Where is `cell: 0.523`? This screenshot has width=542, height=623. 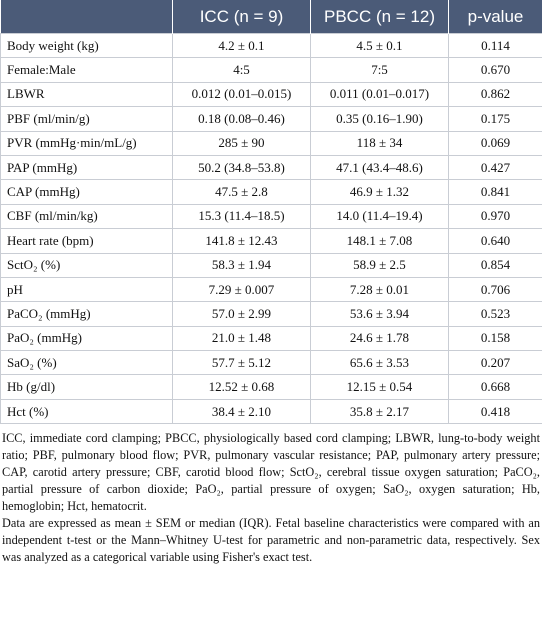
cell: 0.523 is located at coordinates (495, 314).